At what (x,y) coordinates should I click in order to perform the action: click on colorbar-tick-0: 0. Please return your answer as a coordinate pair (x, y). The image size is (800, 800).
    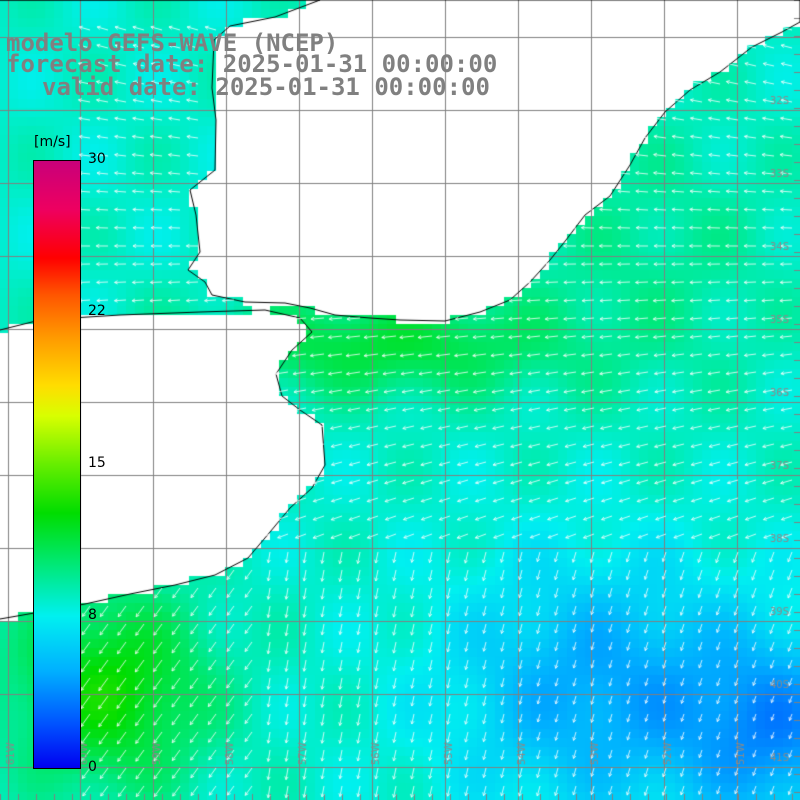
    Looking at the image, I should click on (92, 767).